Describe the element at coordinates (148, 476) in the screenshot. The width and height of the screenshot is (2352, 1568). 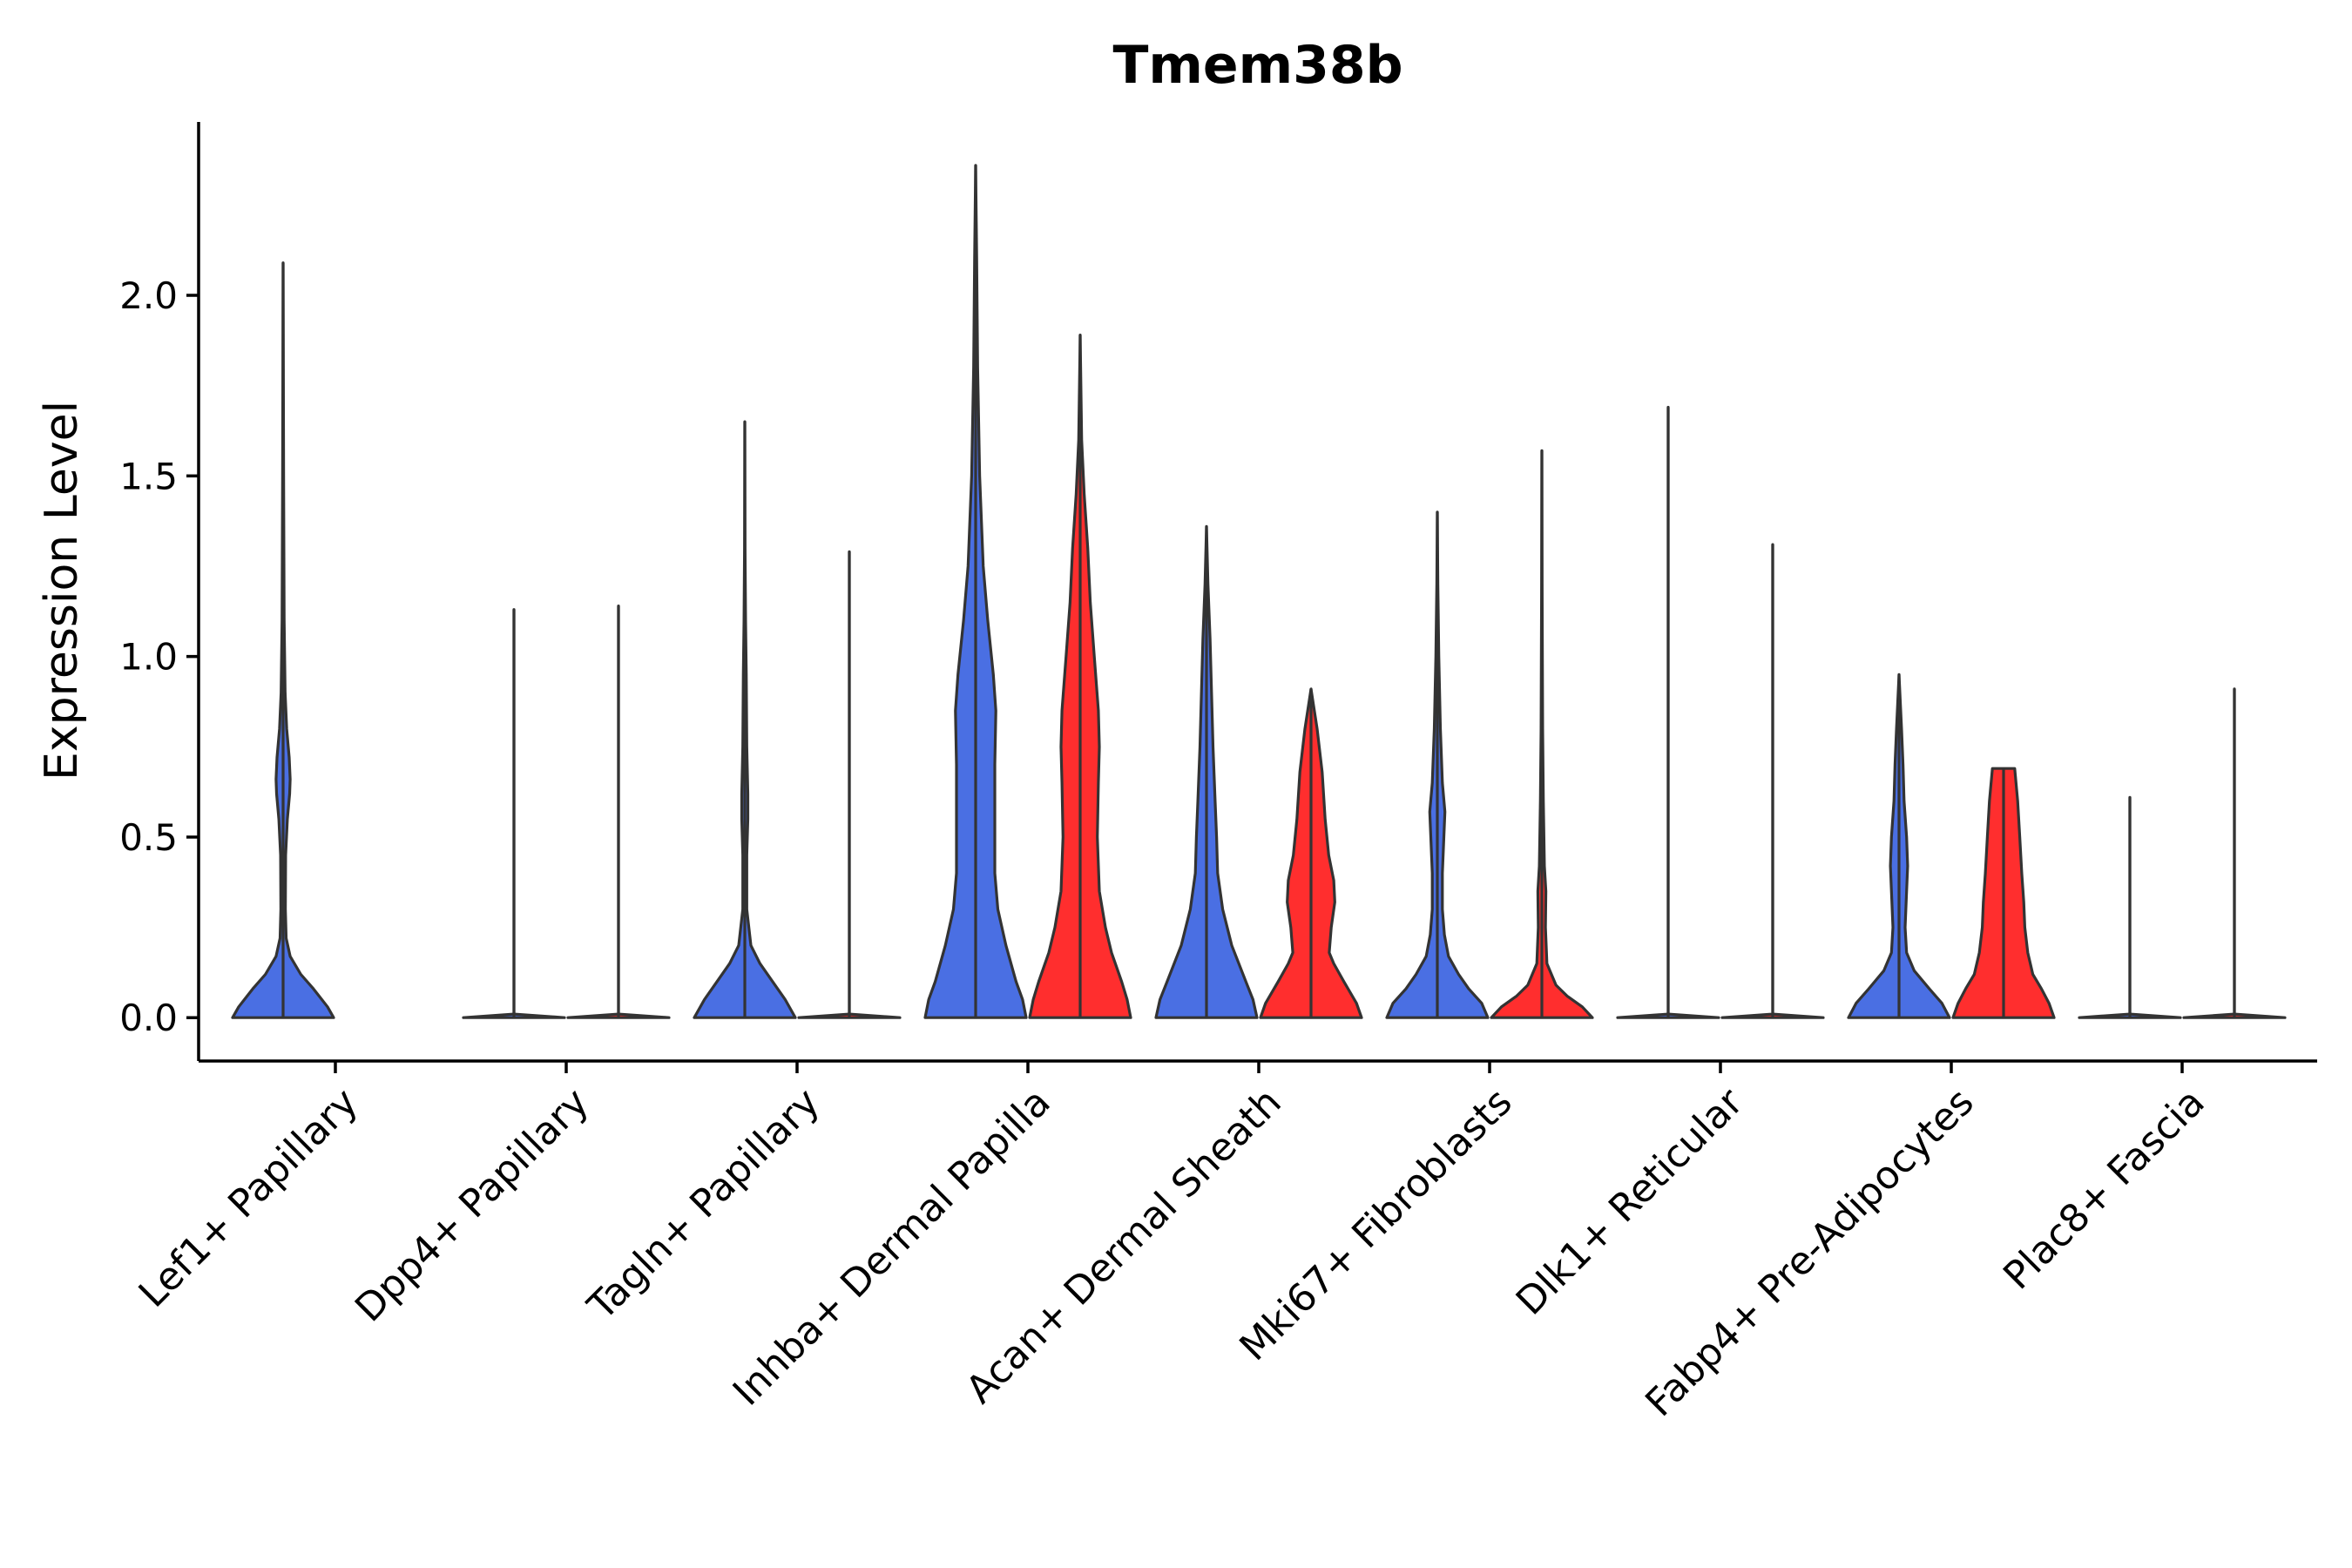
I see `y-tick-label: 1.5` at that location.